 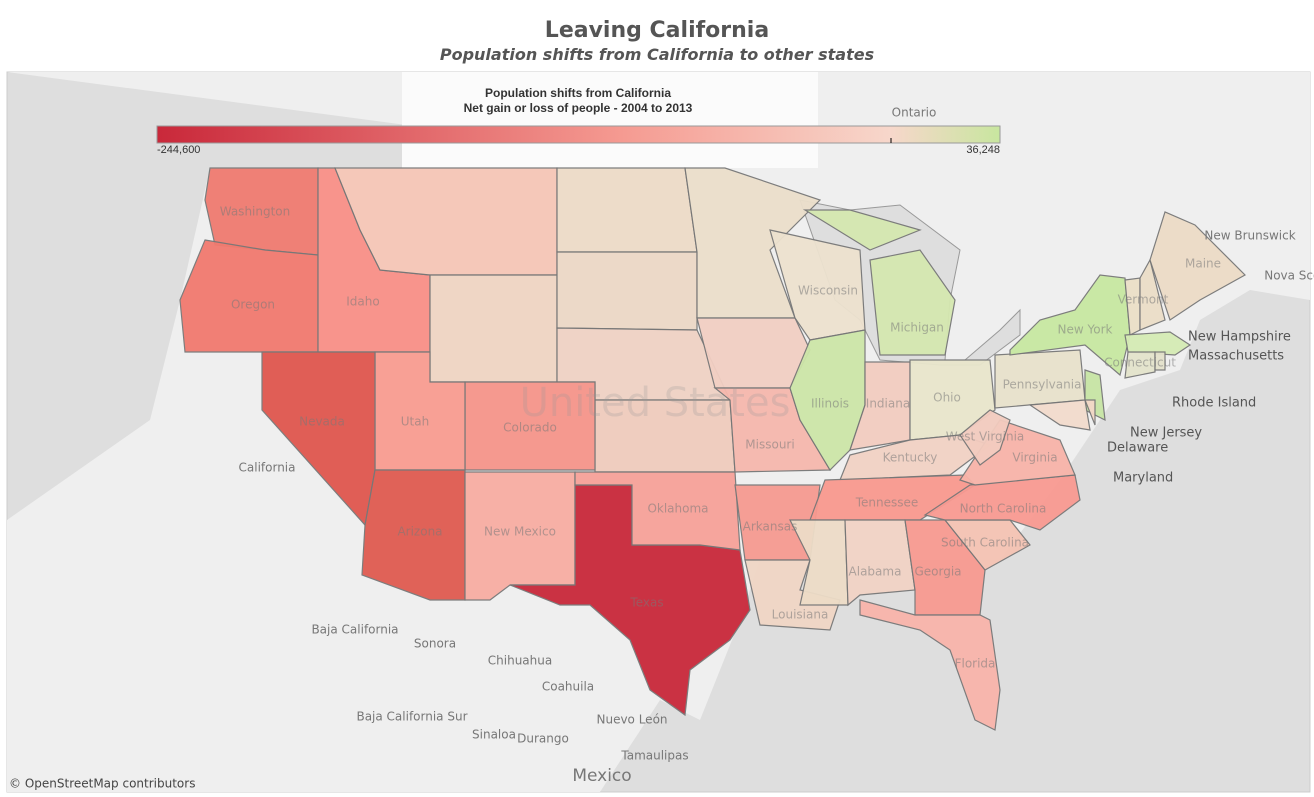 What do you see at coordinates (654, 756) in the screenshot?
I see `place-label: Tamaulipas` at bounding box center [654, 756].